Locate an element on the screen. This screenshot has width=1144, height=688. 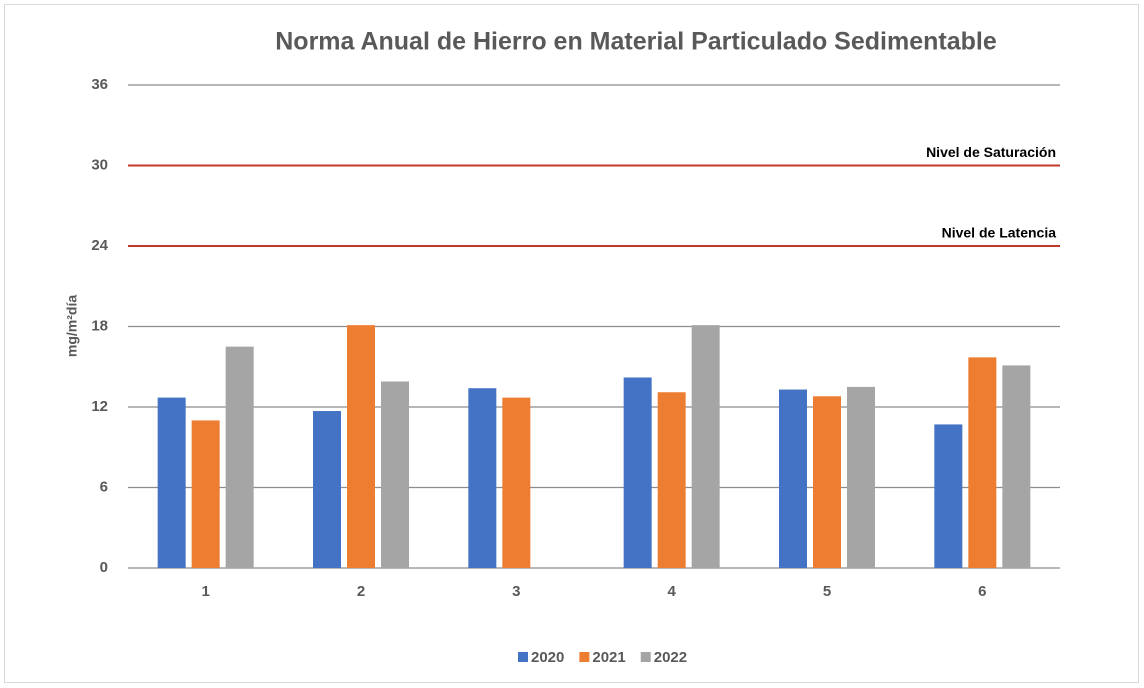
y-tick-label: 18 is located at coordinates (99, 325).